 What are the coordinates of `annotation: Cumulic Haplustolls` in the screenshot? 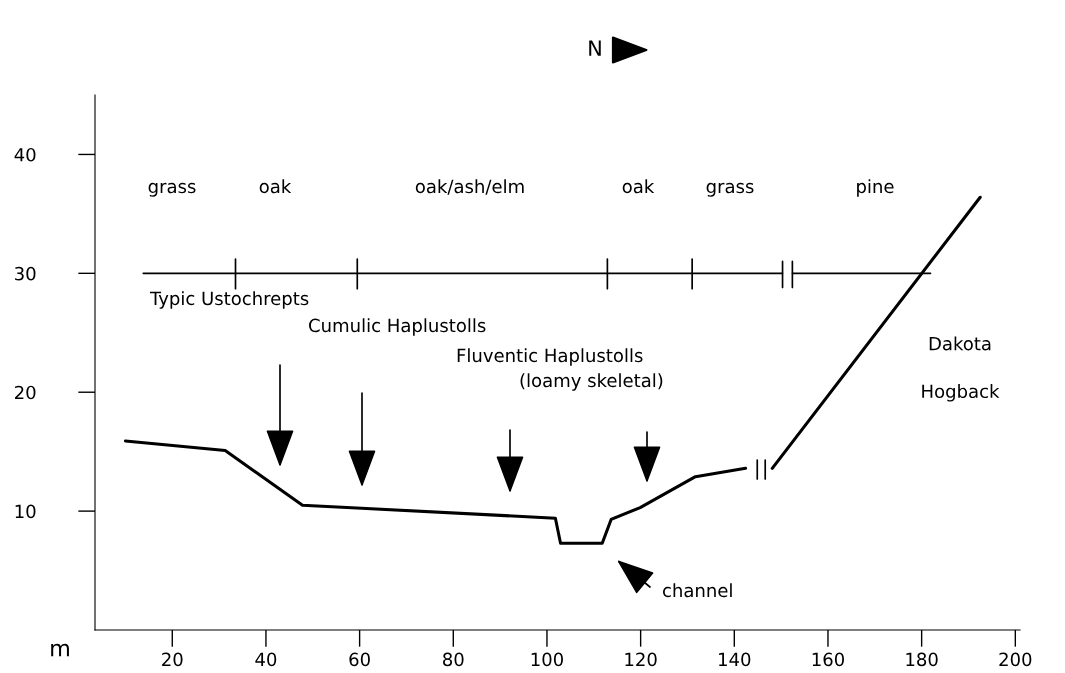 It's located at (397, 327).